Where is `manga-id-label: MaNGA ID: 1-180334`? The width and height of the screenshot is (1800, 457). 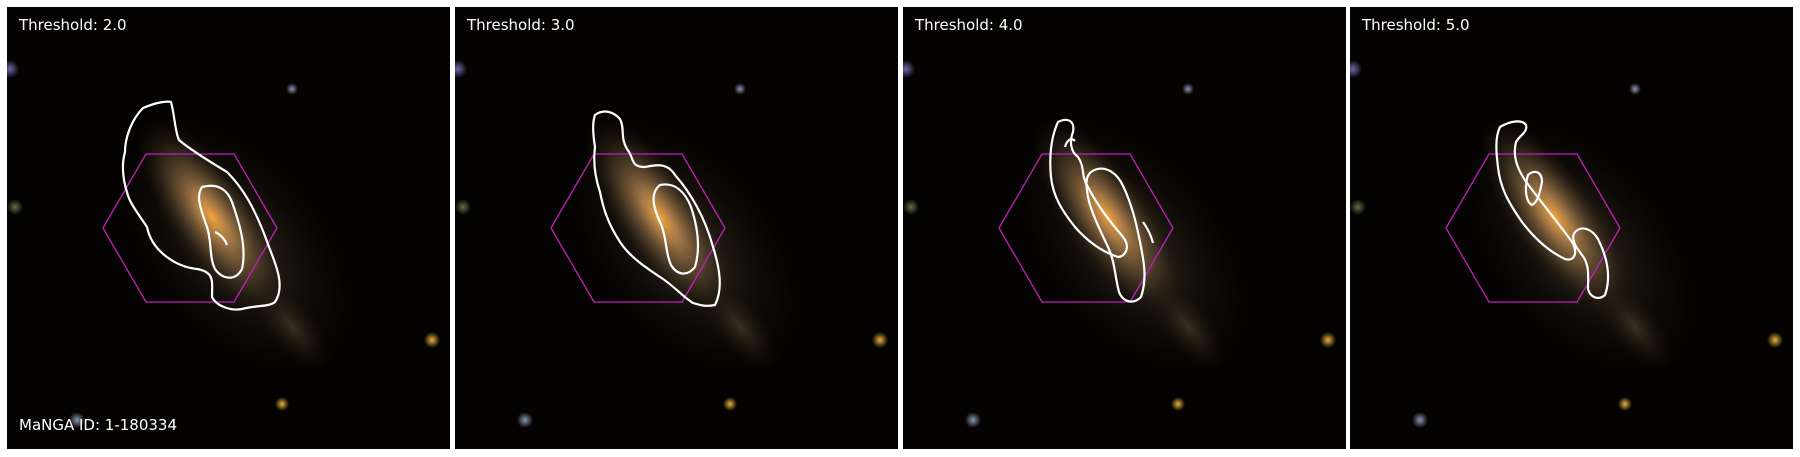 manga-id-label: MaNGA ID: 1-180334 is located at coordinates (98, 425).